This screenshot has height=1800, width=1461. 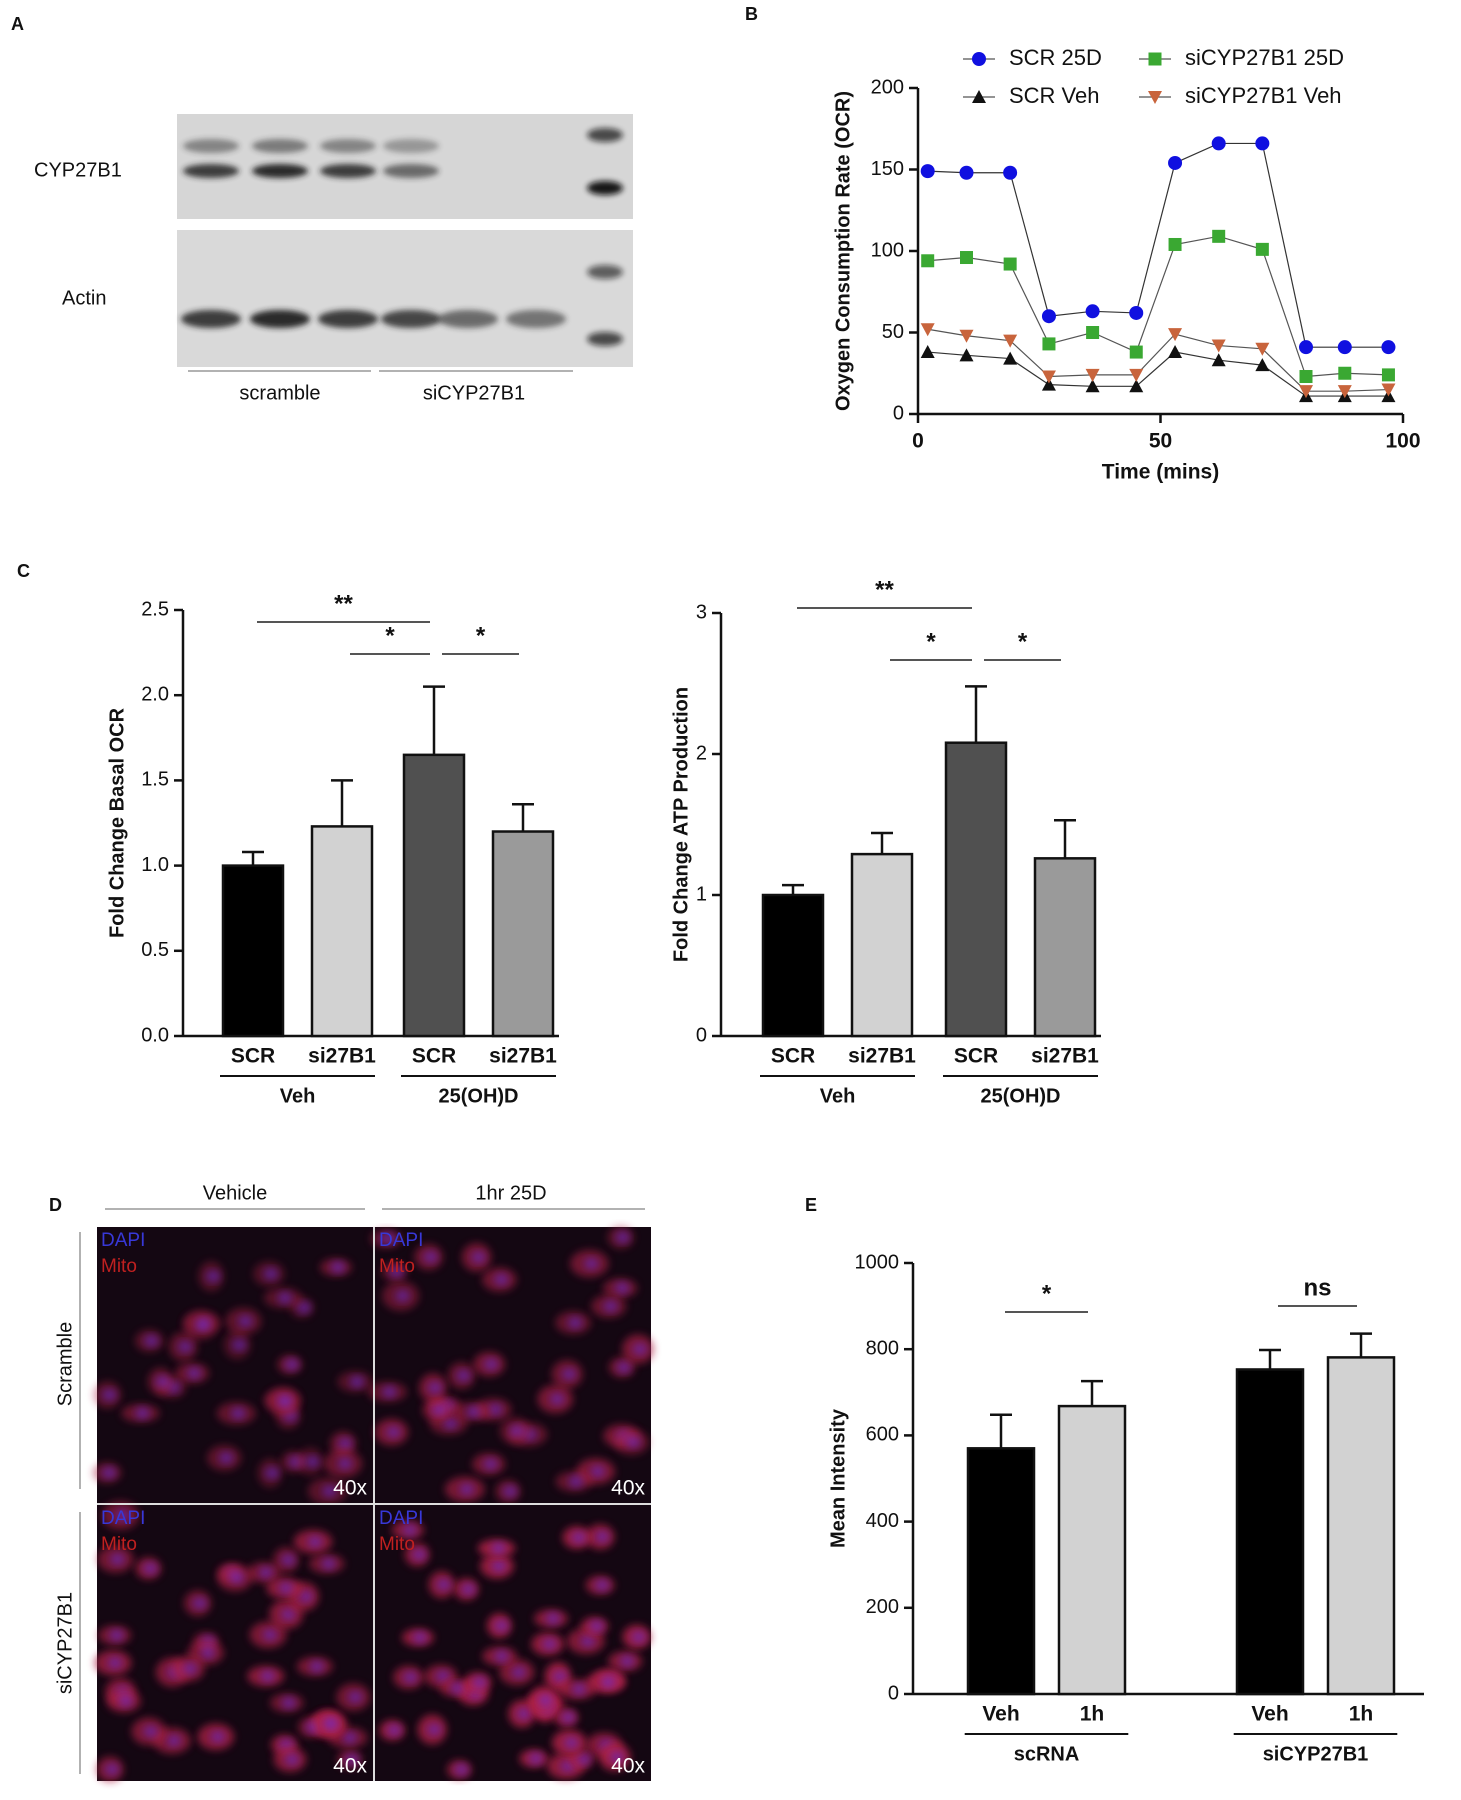 I want to click on blot-membrane, so click(x=405, y=298).